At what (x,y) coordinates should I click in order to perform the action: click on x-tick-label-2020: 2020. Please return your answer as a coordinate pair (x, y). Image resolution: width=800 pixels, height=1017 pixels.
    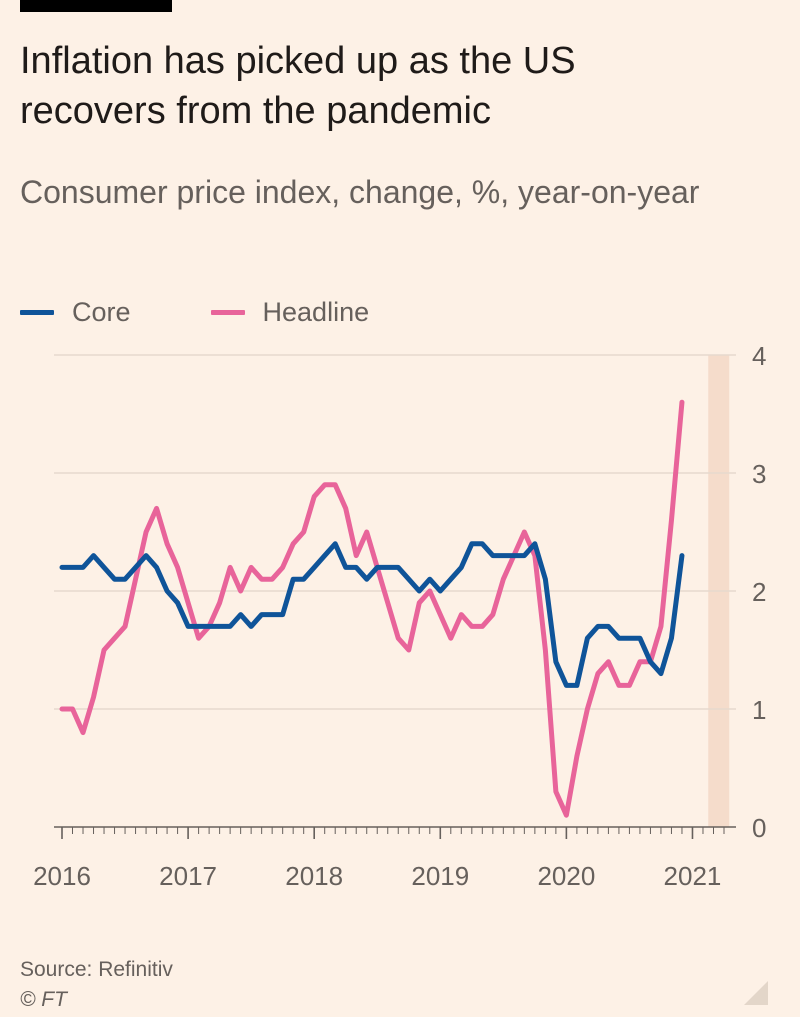
    Looking at the image, I should click on (566, 876).